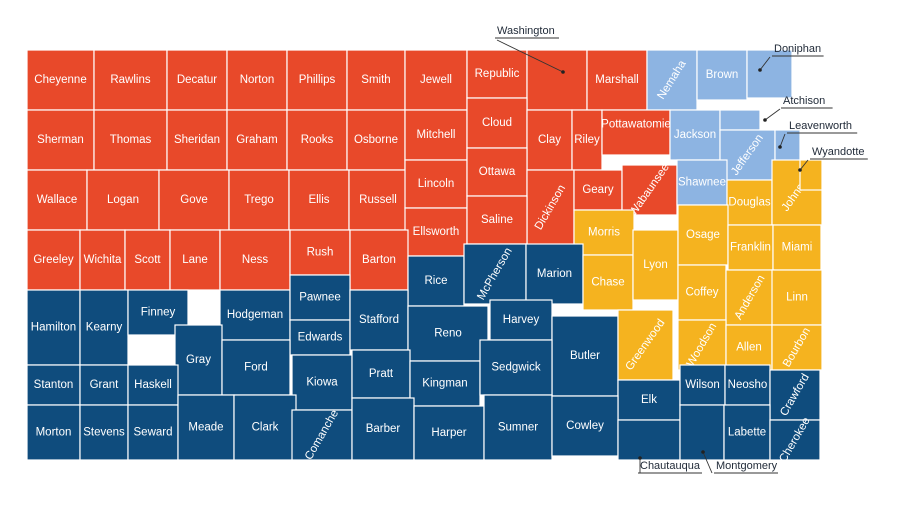 This screenshot has width=900, height=506. I want to click on county-geary: Geary, so click(598, 190).